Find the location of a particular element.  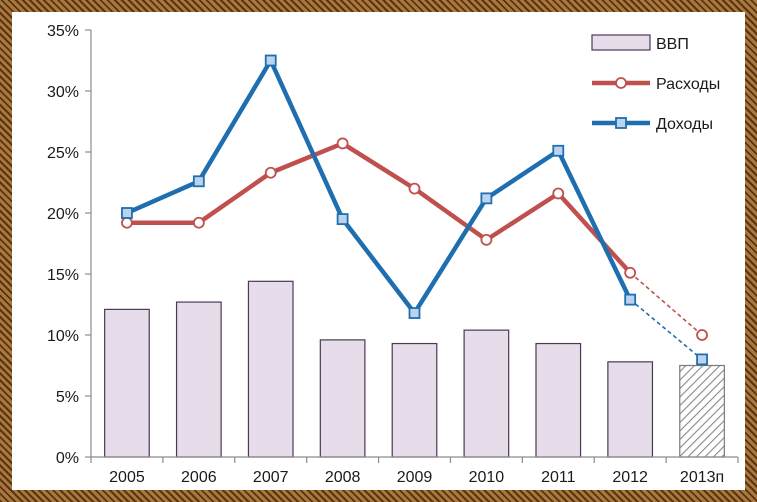

x-tick-label: 2008 is located at coordinates (343, 477).